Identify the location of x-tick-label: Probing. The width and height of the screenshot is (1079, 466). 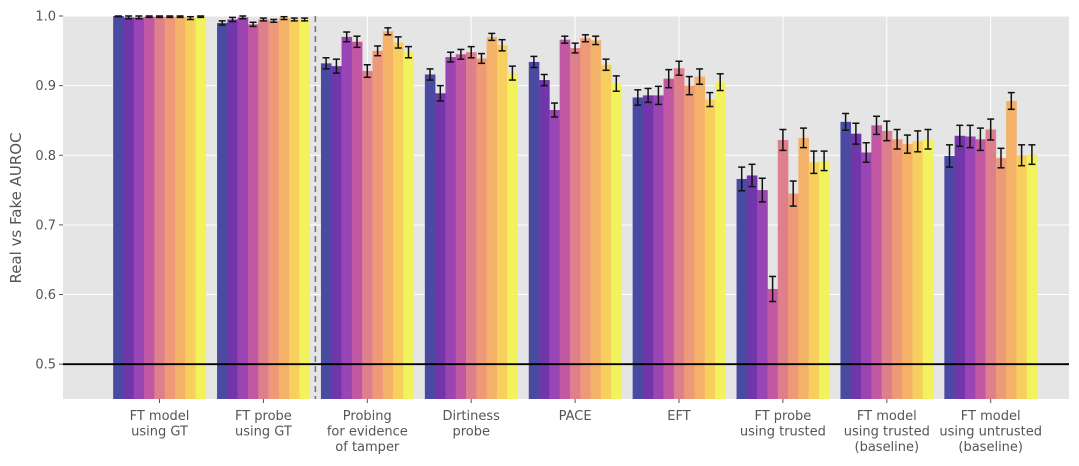
(367, 416).